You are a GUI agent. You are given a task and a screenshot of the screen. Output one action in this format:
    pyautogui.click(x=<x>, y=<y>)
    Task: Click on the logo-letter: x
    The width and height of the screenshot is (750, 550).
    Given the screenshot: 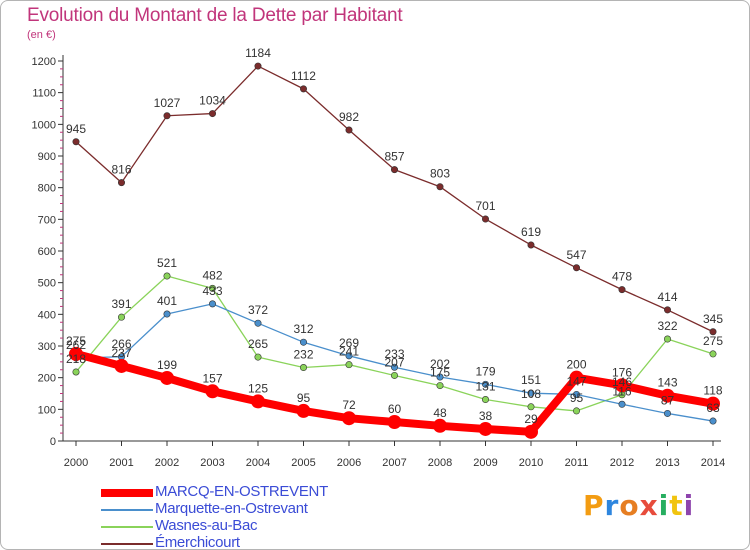 What is the action you would take?
    pyautogui.click(x=649, y=505)
    